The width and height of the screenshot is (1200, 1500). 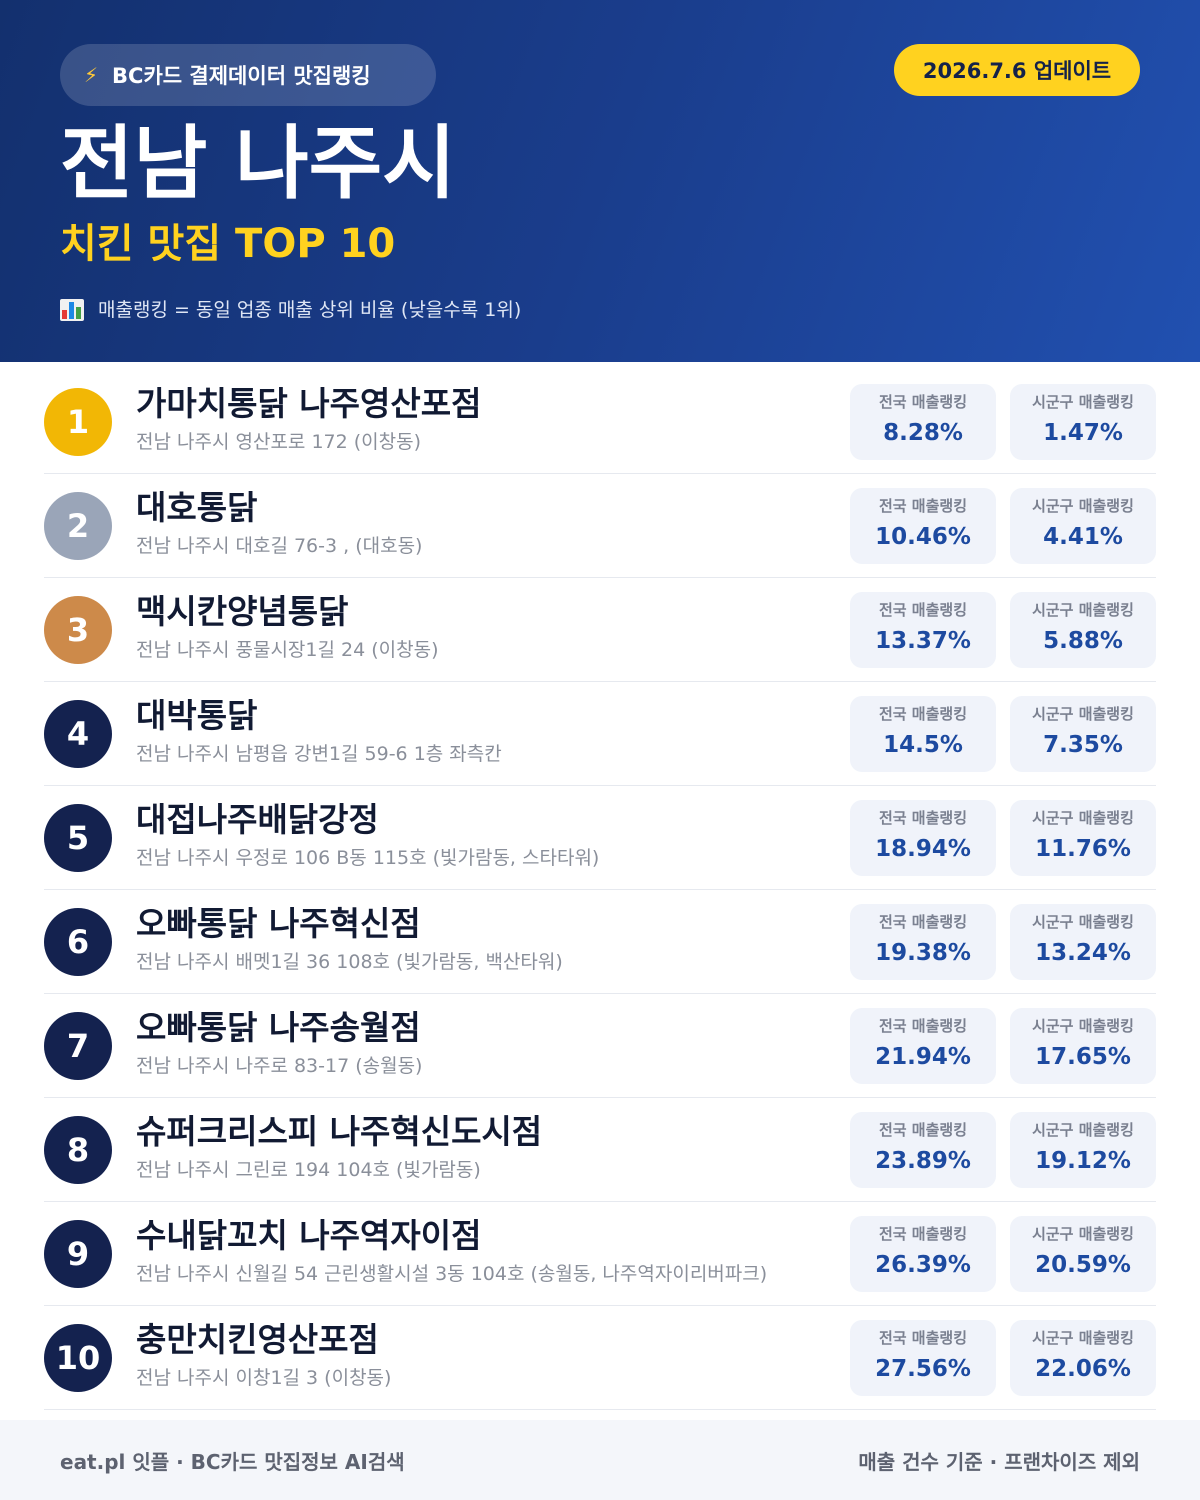 I want to click on local-ranking-value: 1.47%, so click(x=1083, y=433).